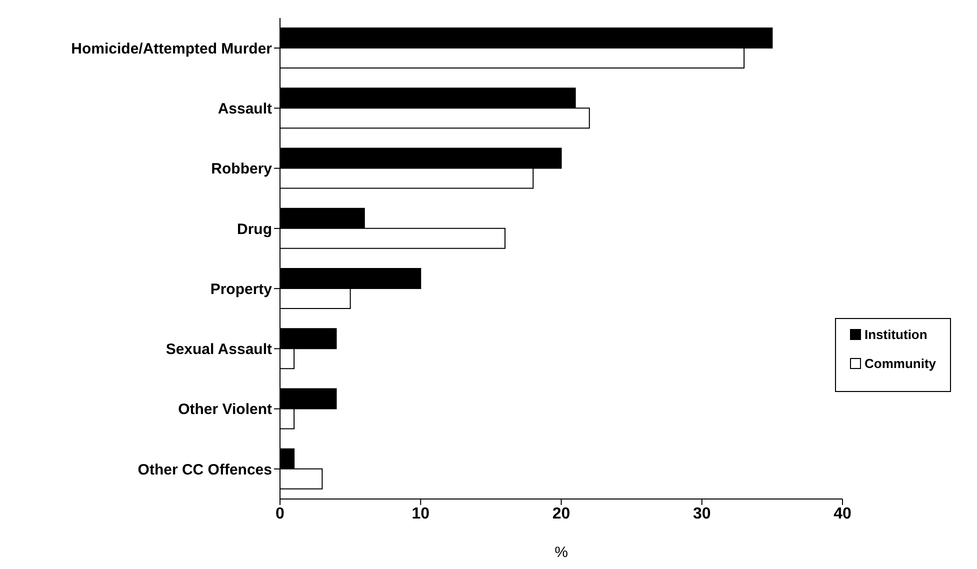 Image resolution: width=977 pixels, height=569 pixels. Describe the element at coordinates (843, 513) in the screenshot. I see `x-tick-label: 40` at that location.